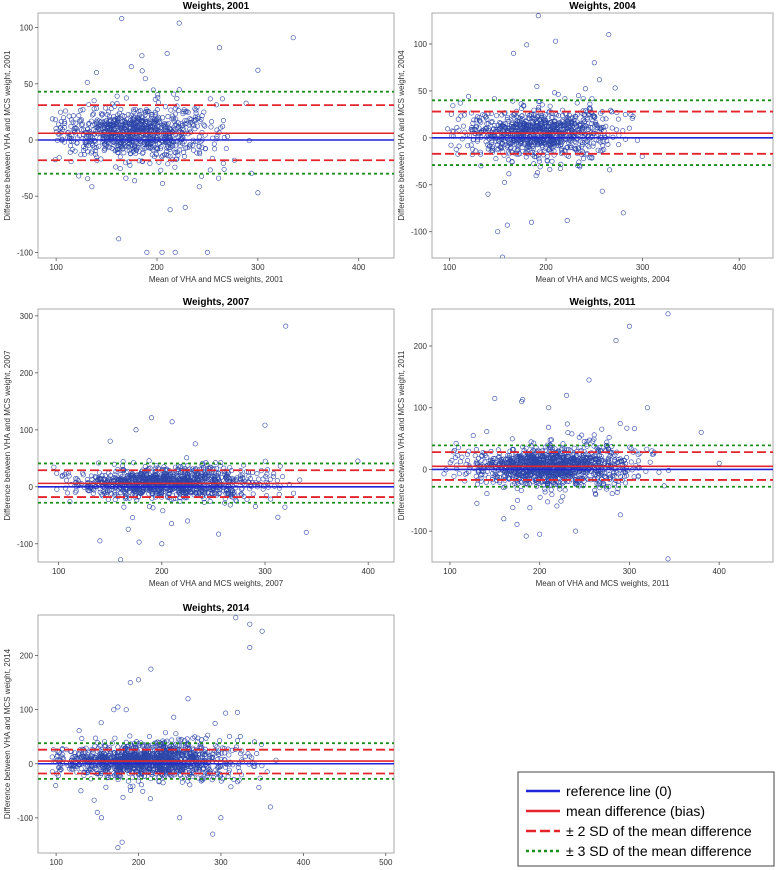 The width and height of the screenshot is (778, 870). What do you see at coordinates (602, 6) in the screenshot?
I see `panel-title: Weights, 2004` at bounding box center [602, 6].